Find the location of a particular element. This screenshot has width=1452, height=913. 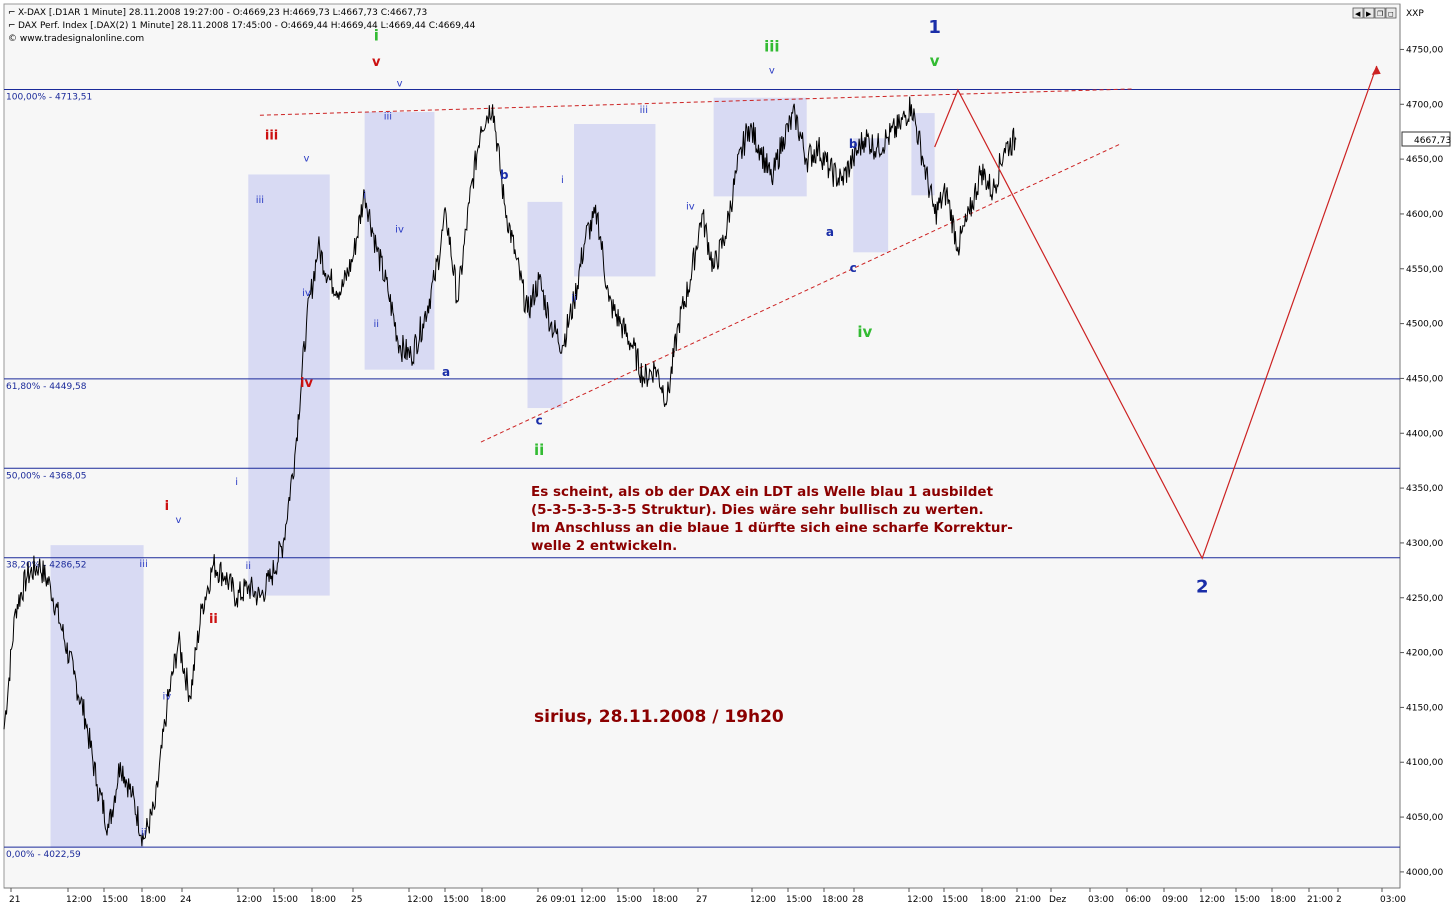

maximize-icon: ◻ is located at coordinates (1391, 14).